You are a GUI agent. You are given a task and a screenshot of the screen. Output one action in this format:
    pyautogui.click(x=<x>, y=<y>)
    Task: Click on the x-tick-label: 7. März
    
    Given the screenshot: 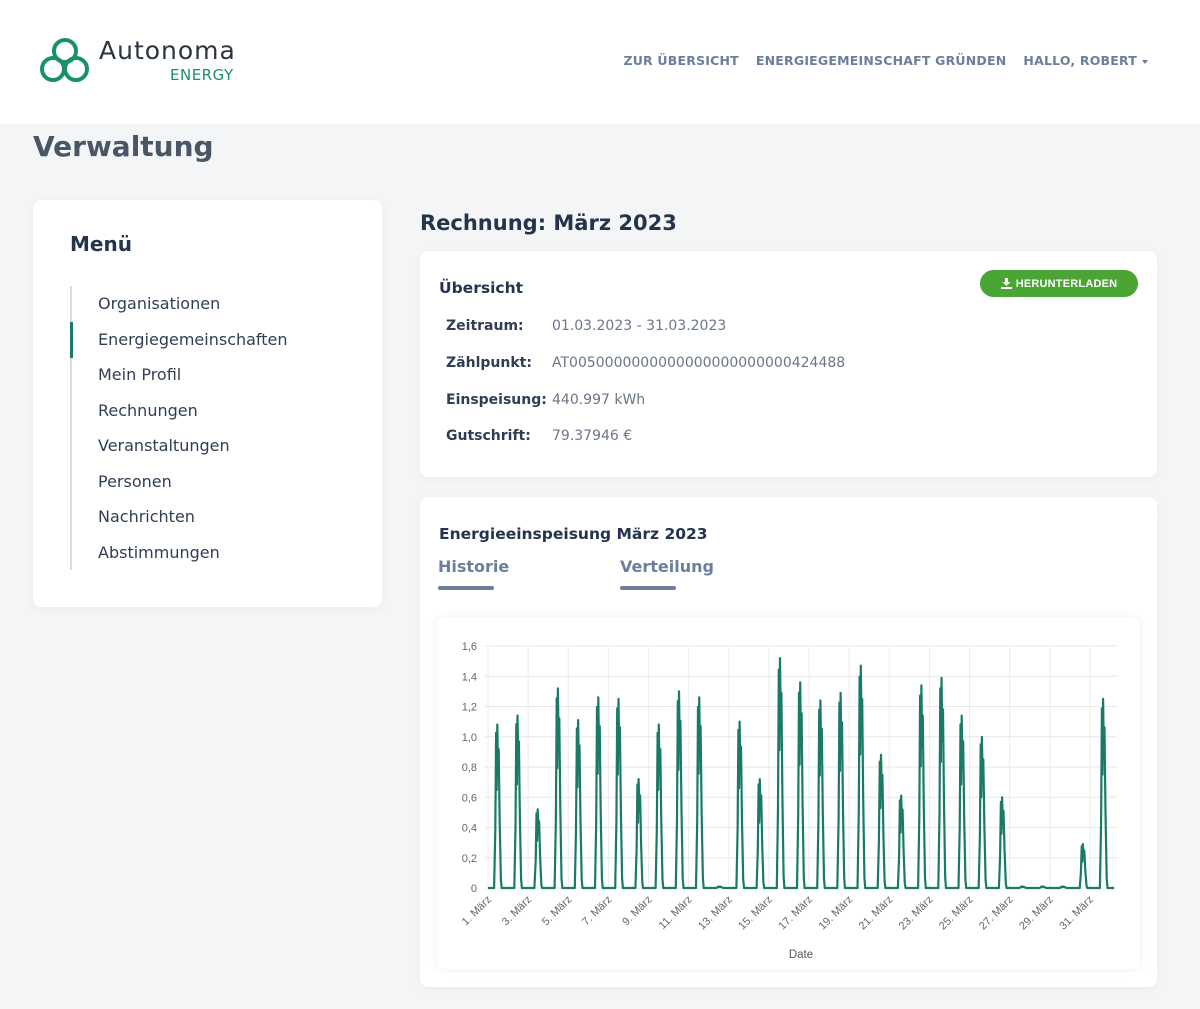 What is the action you would take?
    pyautogui.click(x=597, y=911)
    